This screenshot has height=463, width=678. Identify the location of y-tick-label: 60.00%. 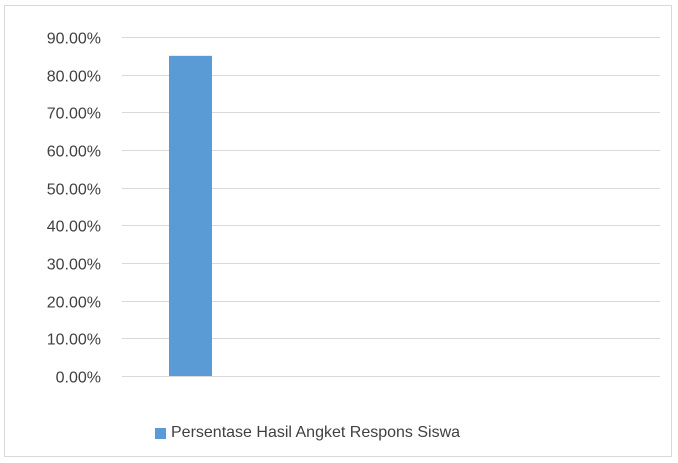
(74, 152).